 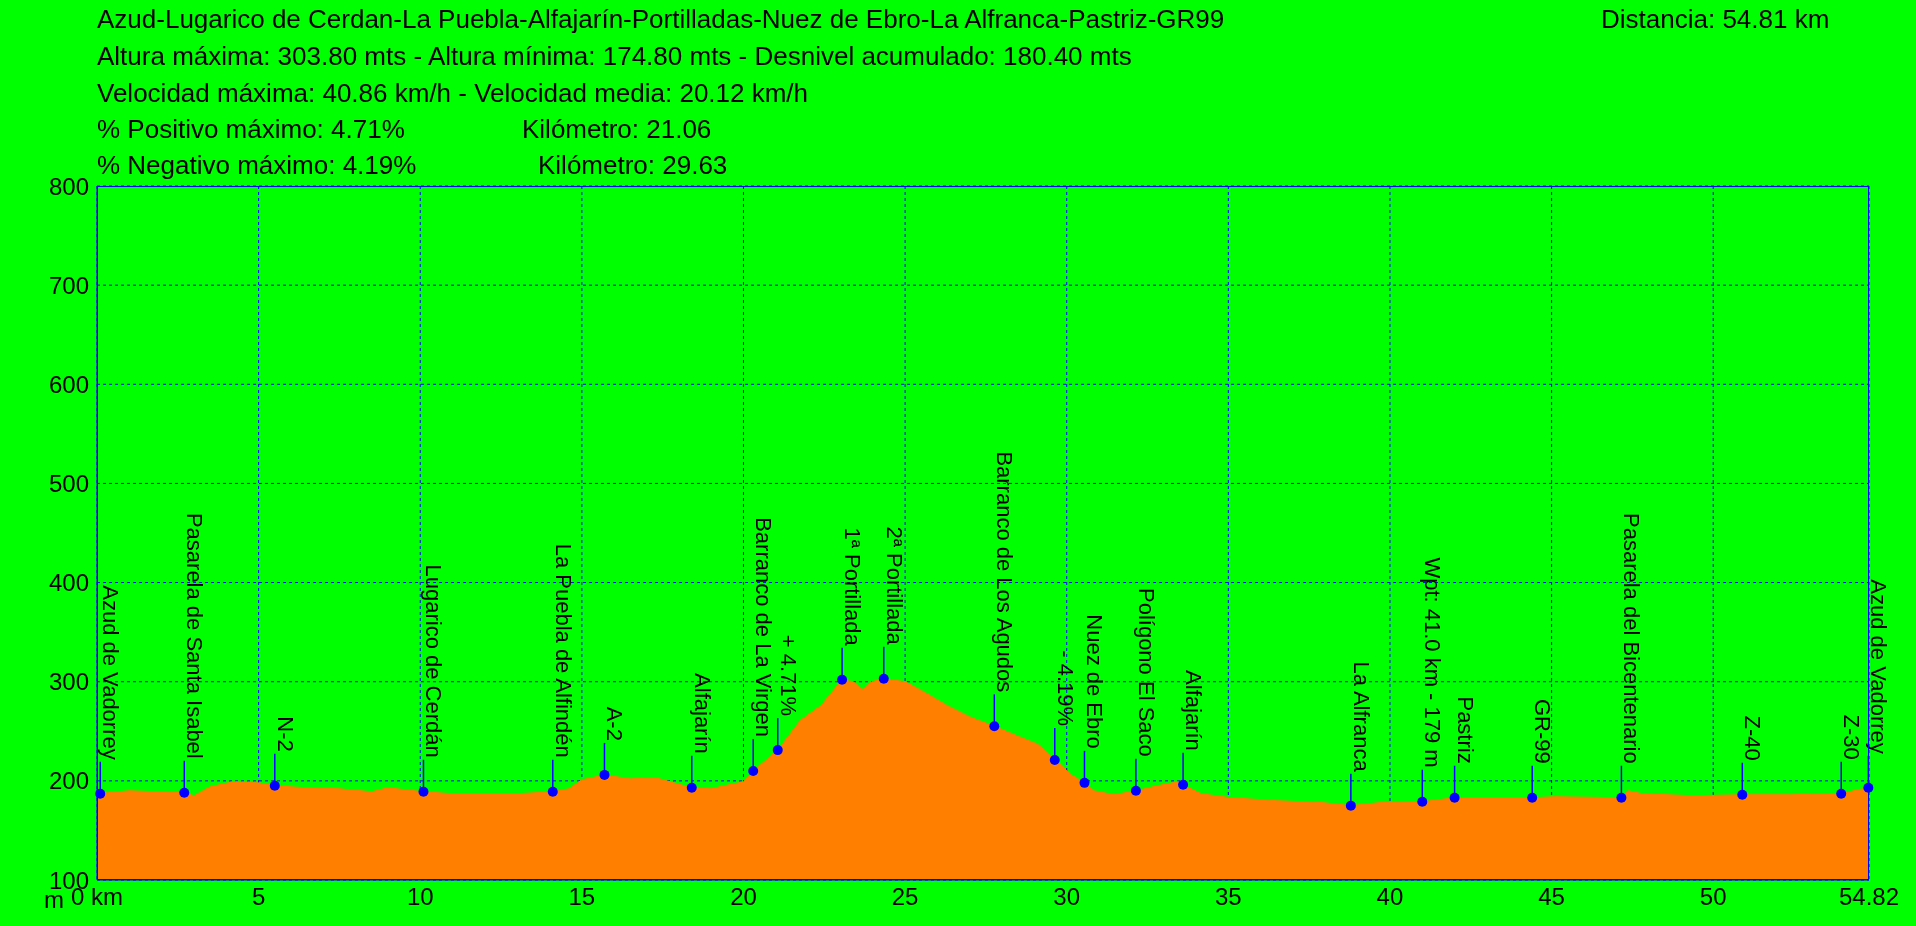 What do you see at coordinates (788, 675) in the screenshot?
I see `annotation: + 4.71%` at bounding box center [788, 675].